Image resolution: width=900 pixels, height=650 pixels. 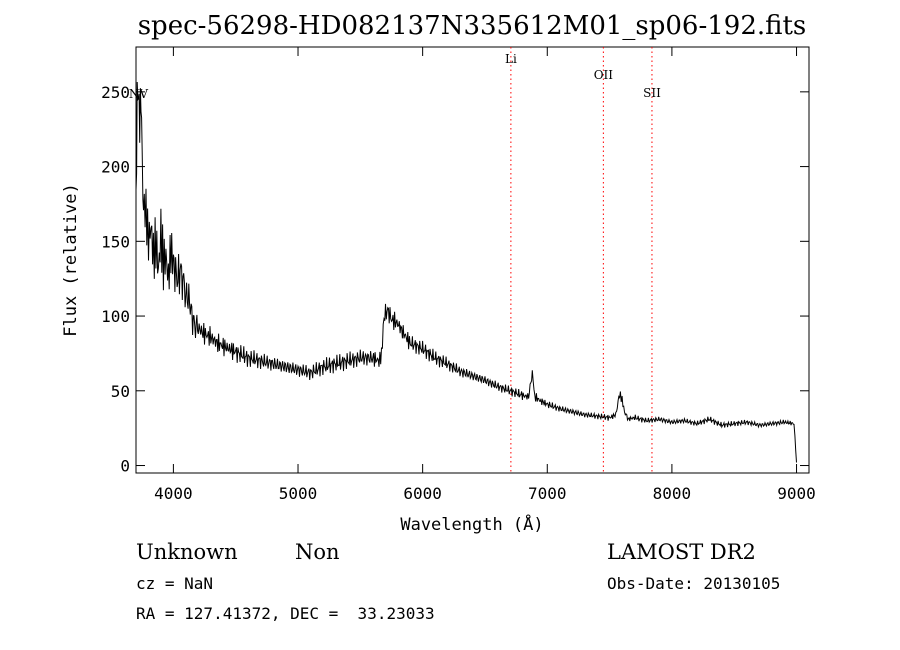 I want to click on obs-date: Obs-Date: 20130105, so click(x=694, y=583).